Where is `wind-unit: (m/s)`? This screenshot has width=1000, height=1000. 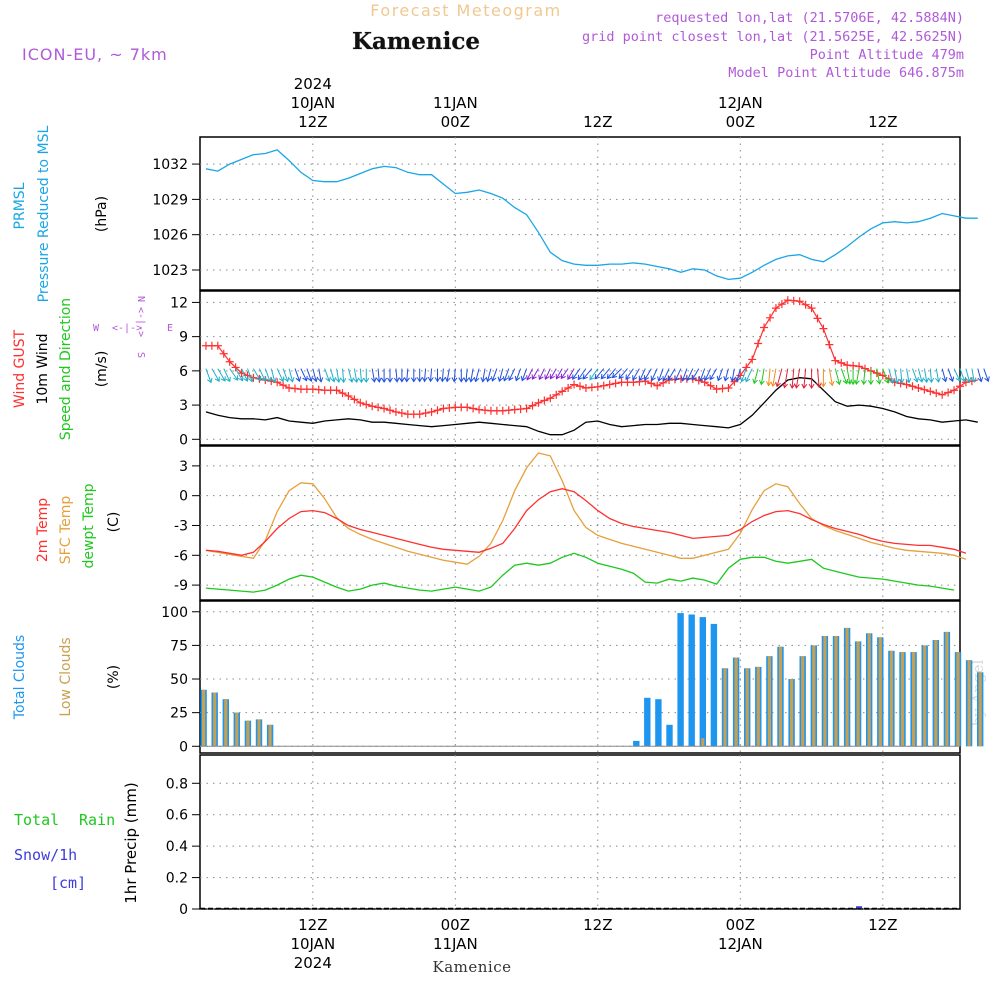
wind-unit: (m/s) is located at coordinates (102, 369).